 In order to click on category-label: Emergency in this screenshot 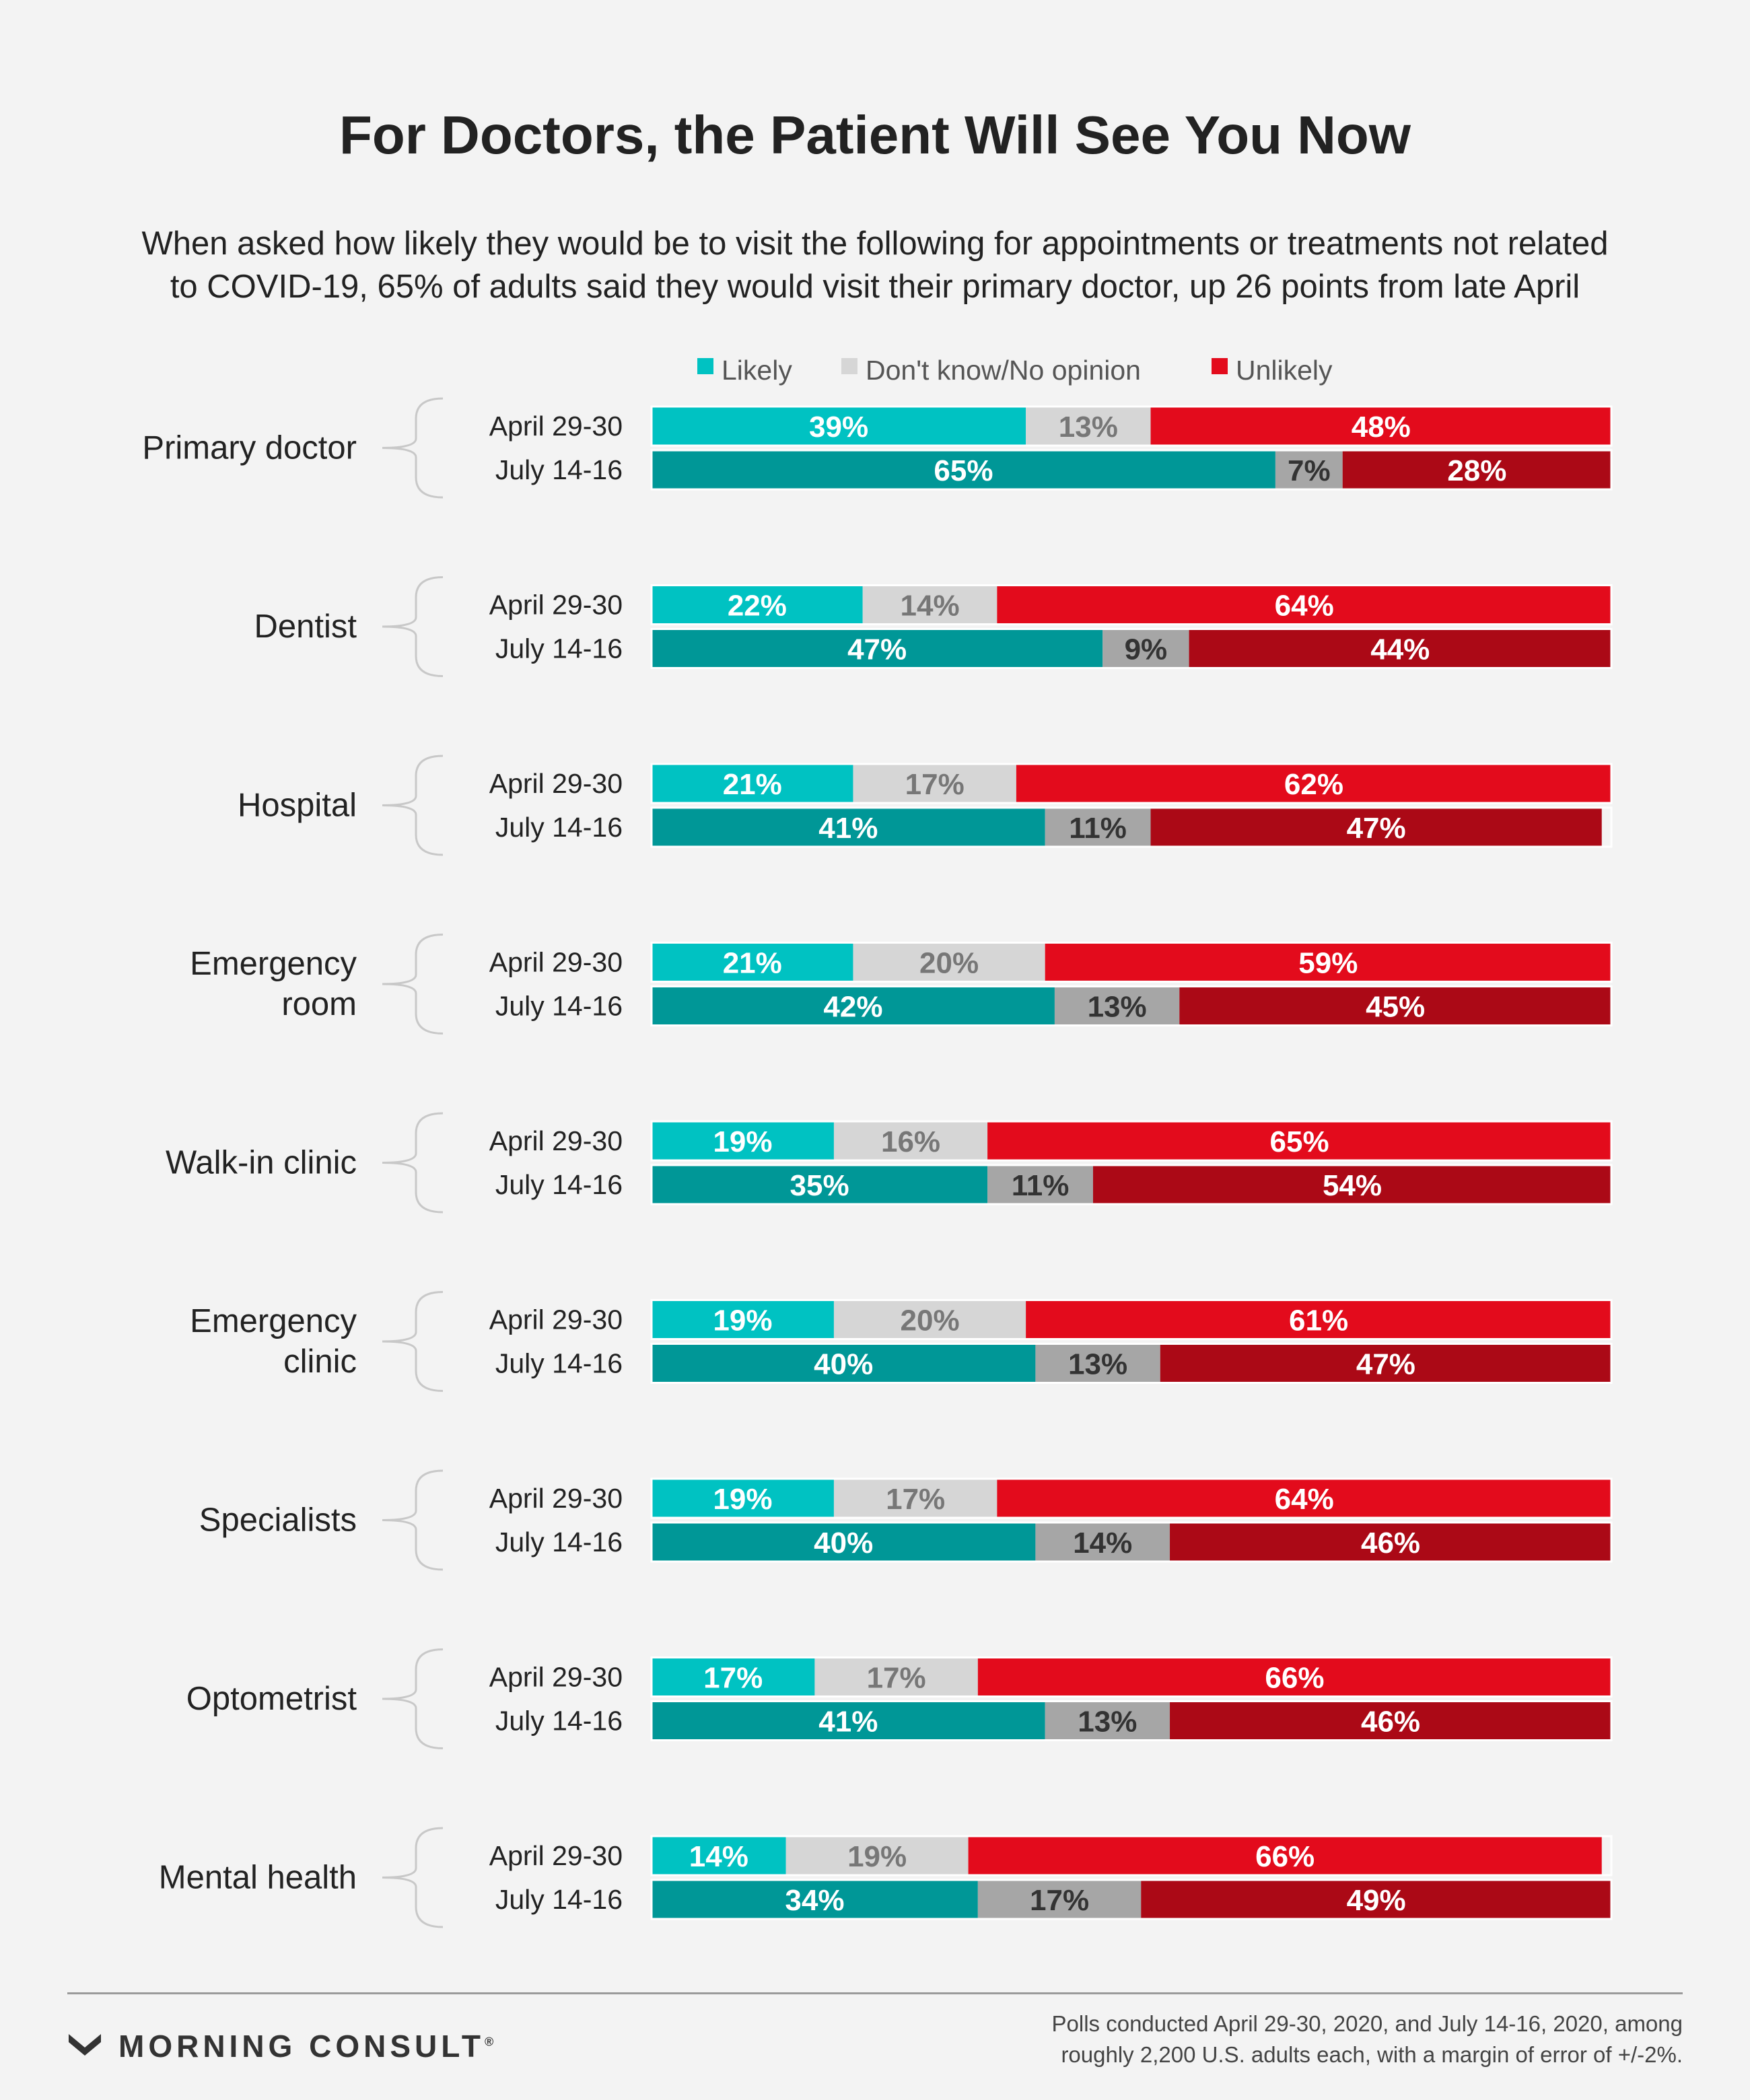, I will do `click(274, 964)`.